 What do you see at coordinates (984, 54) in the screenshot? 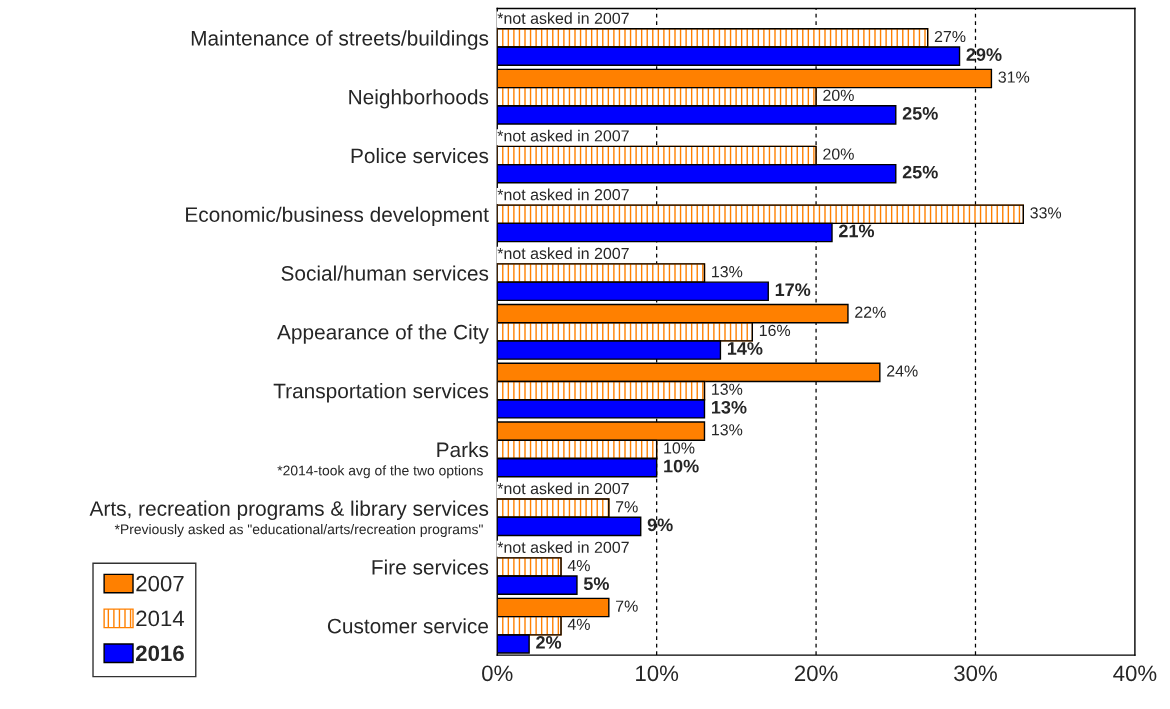
I see `data-label: 29%` at bounding box center [984, 54].